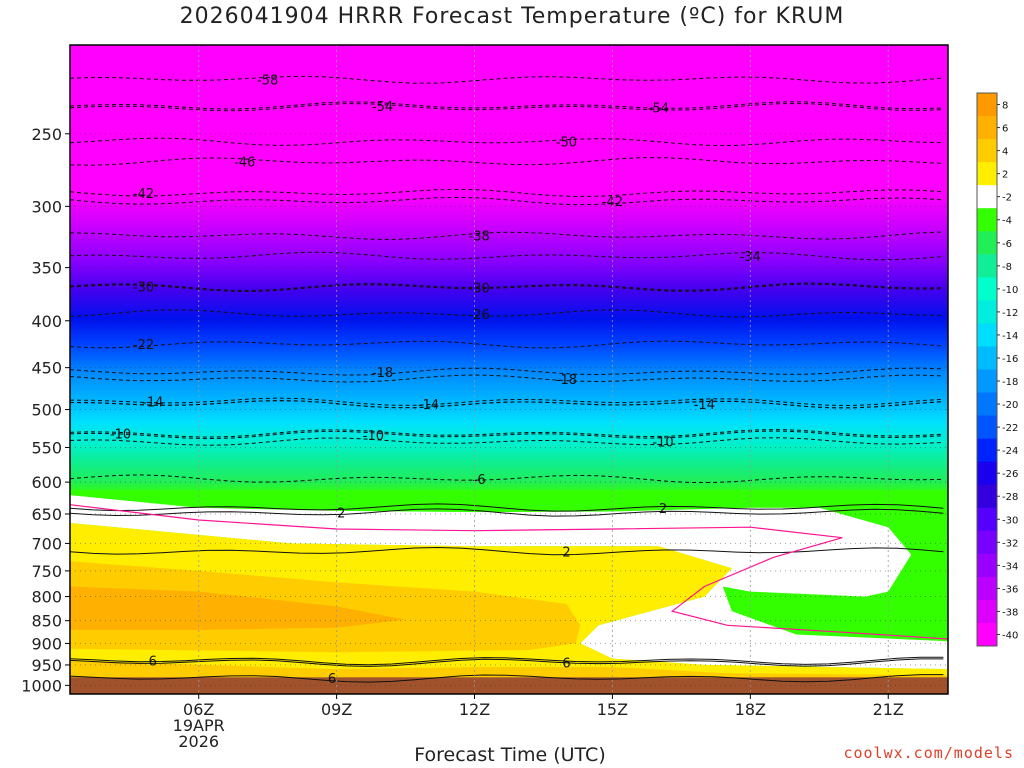  What do you see at coordinates (199, 725) in the screenshot?
I see `x-tick-label: 19APR` at bounding box center [199, 725].